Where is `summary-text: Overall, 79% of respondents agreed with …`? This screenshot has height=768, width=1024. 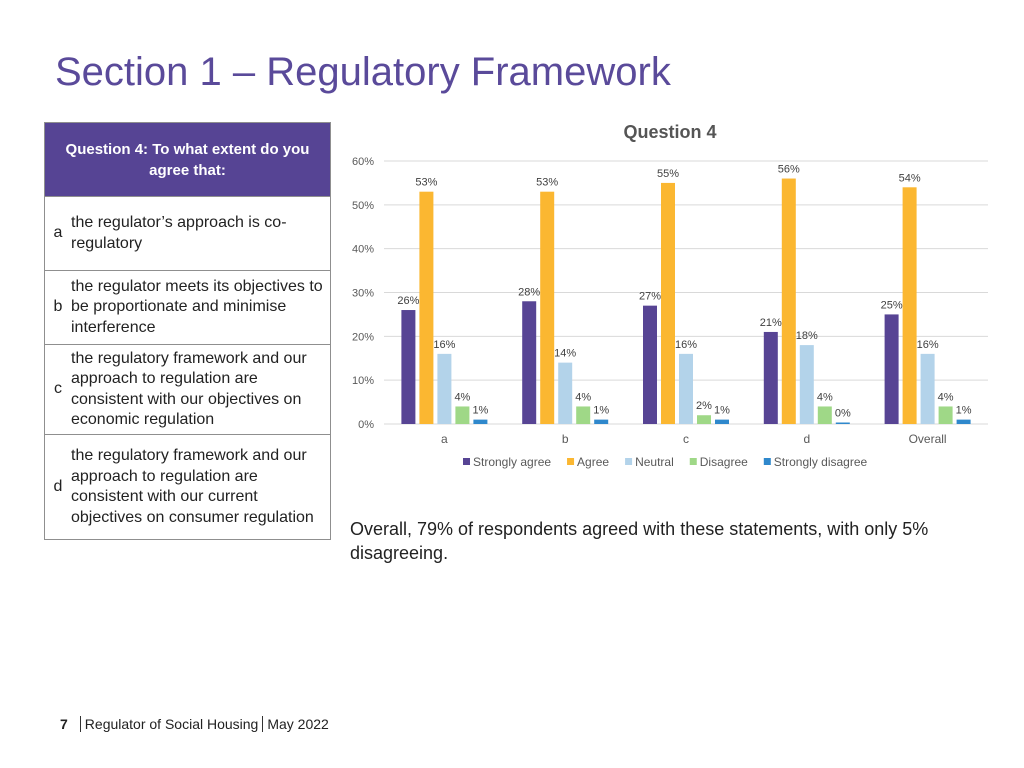 summary-text: Overall, 79% of respondents agreed with … is located at coordinates (639, 541).